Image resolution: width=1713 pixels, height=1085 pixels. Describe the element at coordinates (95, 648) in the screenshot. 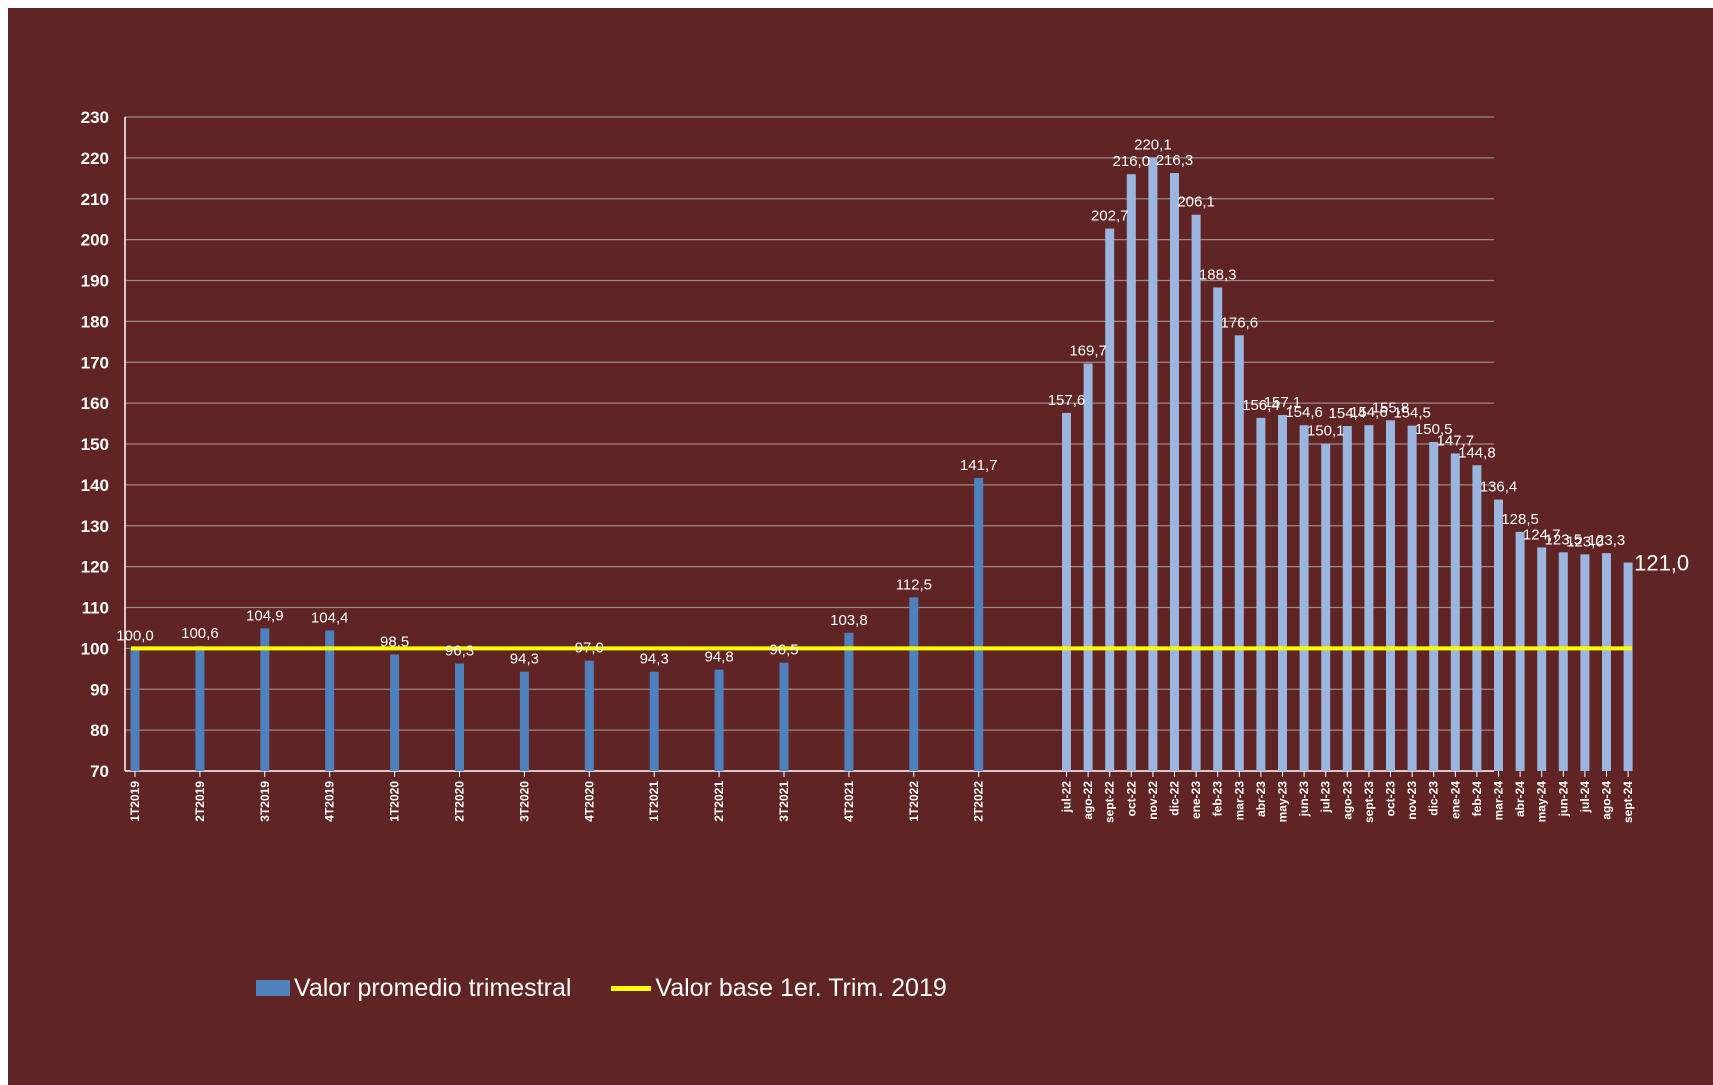

I see `y-tick-label: 100` at that location.